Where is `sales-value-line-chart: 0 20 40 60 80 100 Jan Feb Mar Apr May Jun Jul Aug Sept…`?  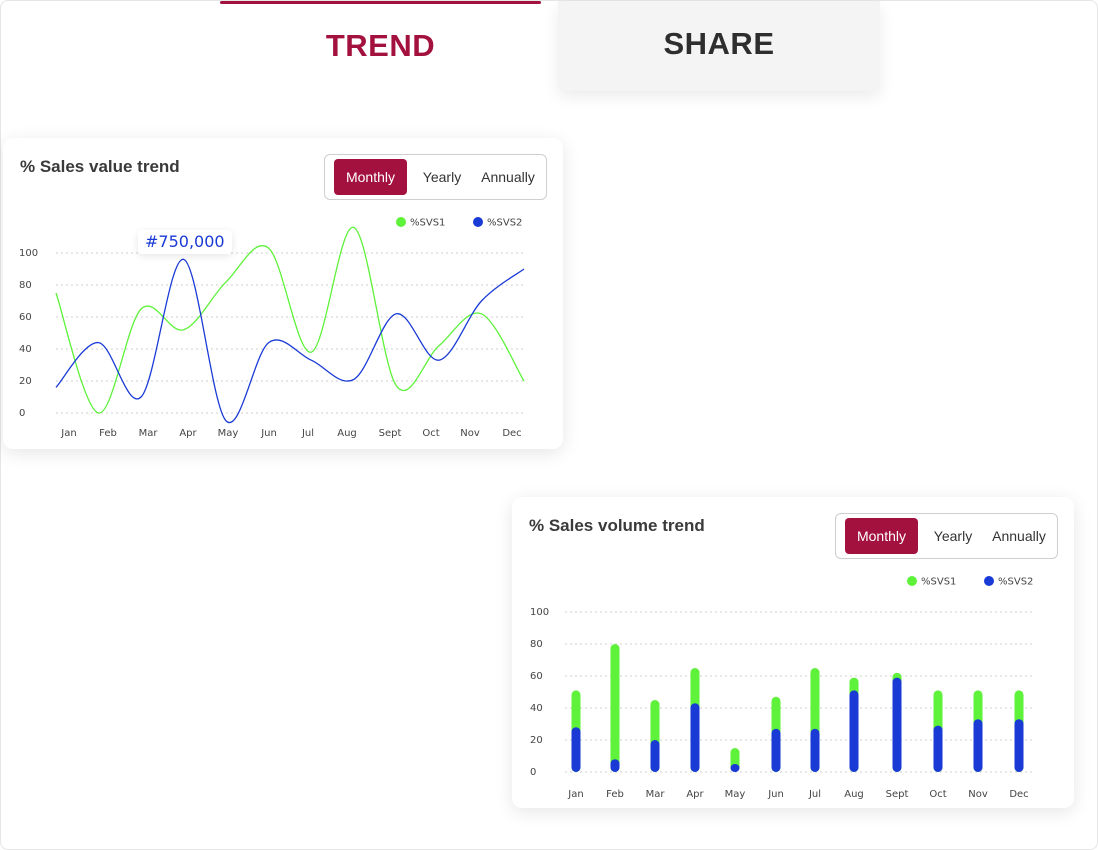
sales-value-line-chart: 0 20 40 60 80 100 Jan Feb Mar Apr May Jun Jul Aug Sept… is located at coordinates (272, 328).